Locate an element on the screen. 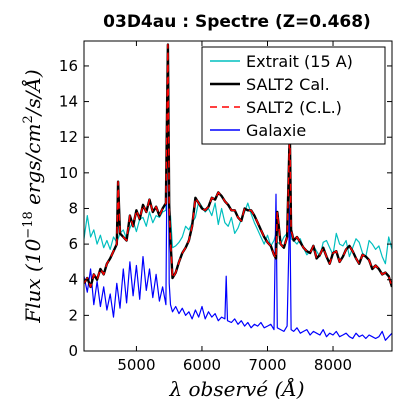 The height and width of the screenshot is (400, 400). legend-label: SALT2 Cal. is located at coordinates (288, 84).